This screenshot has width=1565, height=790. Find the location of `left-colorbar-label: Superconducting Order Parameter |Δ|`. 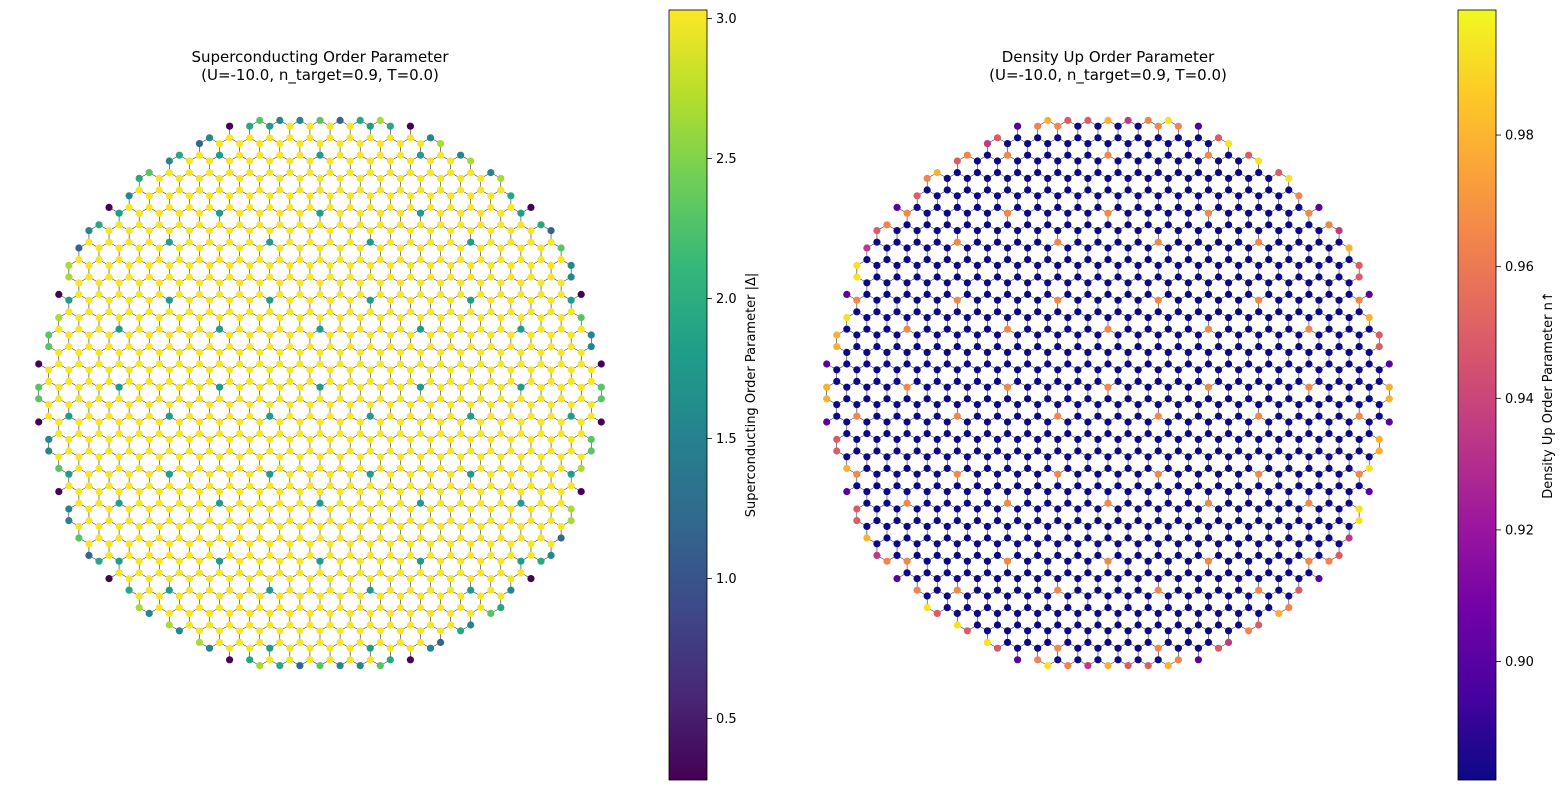

left-colorbar-label: Superconducting Order Parameter |Δ| is located at coordinates (751, 395).